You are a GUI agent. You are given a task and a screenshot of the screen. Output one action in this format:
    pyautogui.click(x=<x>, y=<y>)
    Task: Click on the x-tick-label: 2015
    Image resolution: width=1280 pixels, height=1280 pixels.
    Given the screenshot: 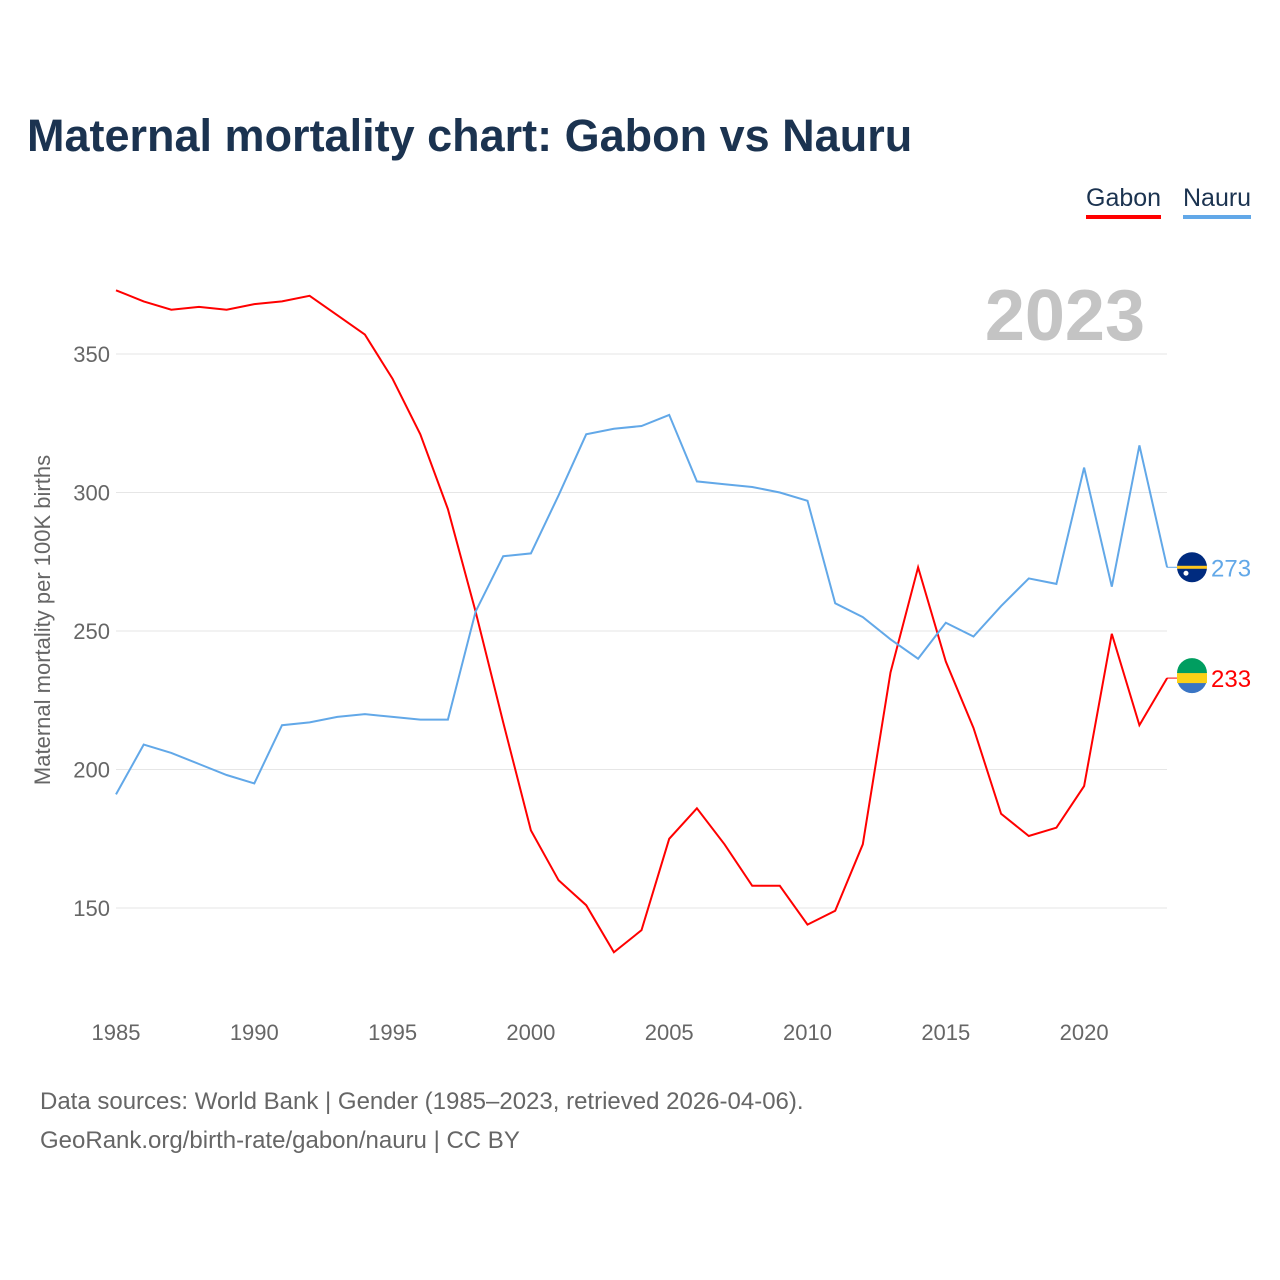 What is the action you would take?
    pyautogui.click(x=945, y=1032)
    